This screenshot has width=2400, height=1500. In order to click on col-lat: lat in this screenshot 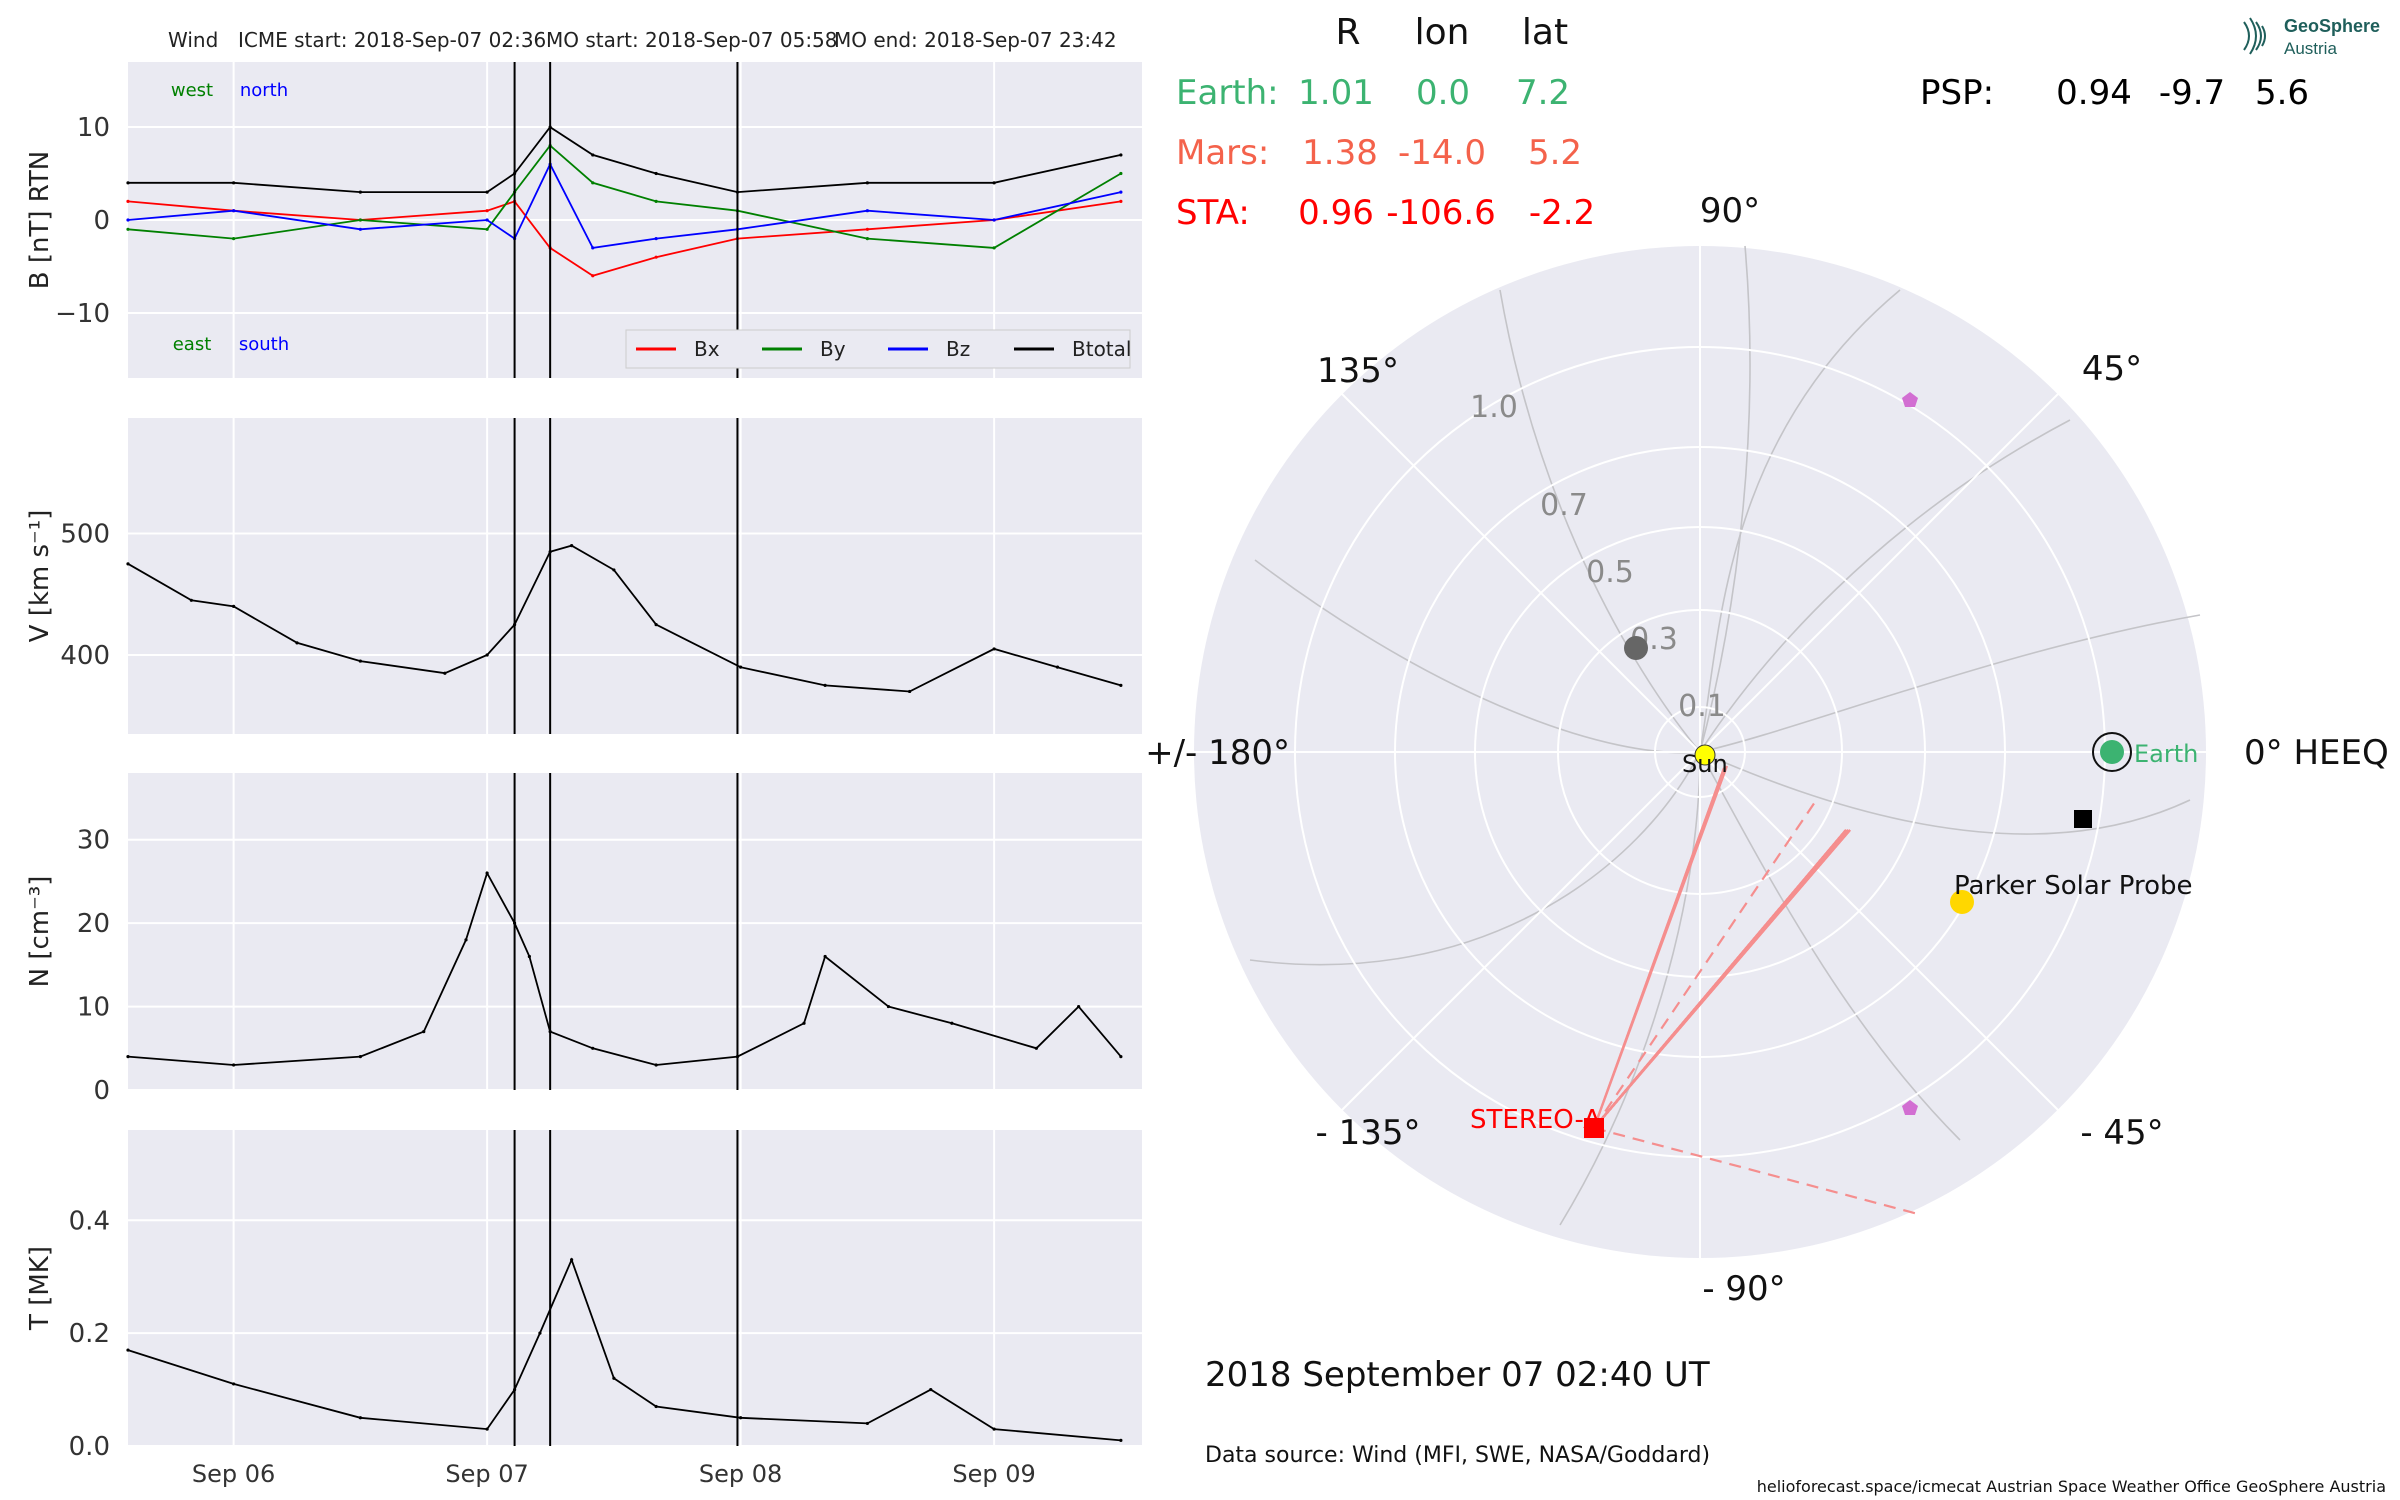, I will do `click(1545, 32)`.